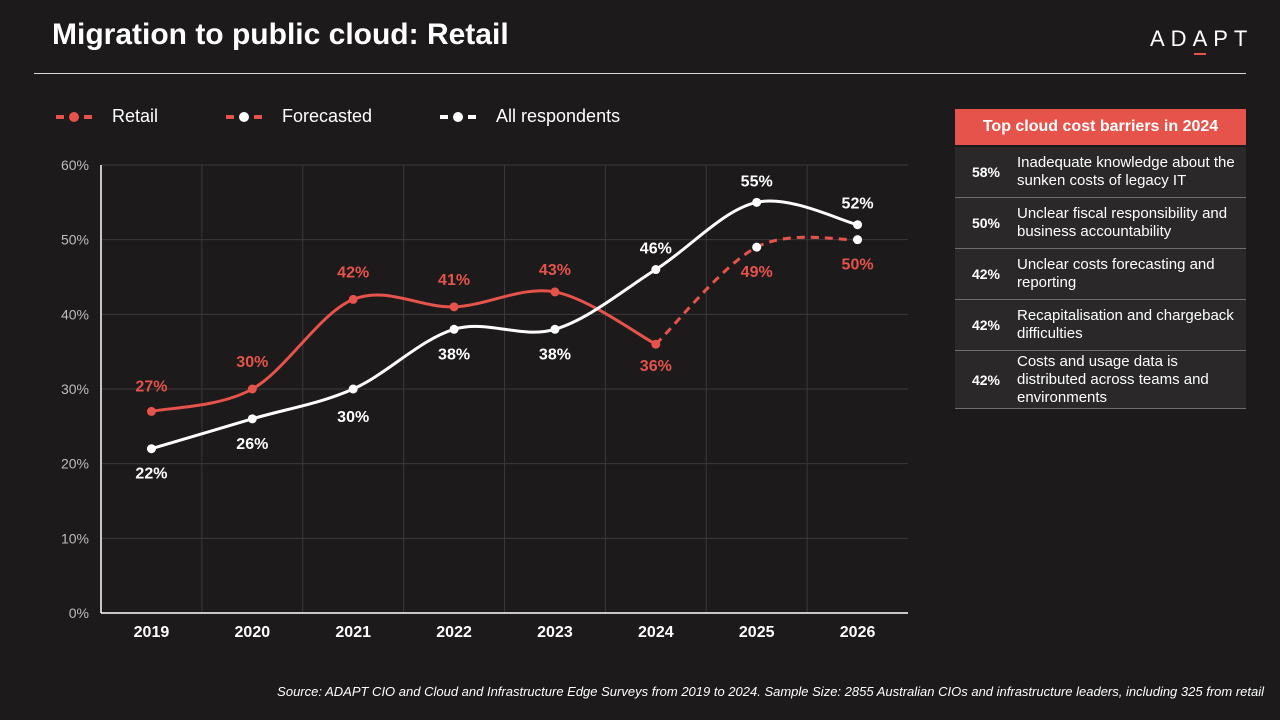 The height and width of the screenshot is (720, 1280). Describe the element at coordinates (757, 272) in the screenshot. I see `forecasted-data-label: 49%` at that location.